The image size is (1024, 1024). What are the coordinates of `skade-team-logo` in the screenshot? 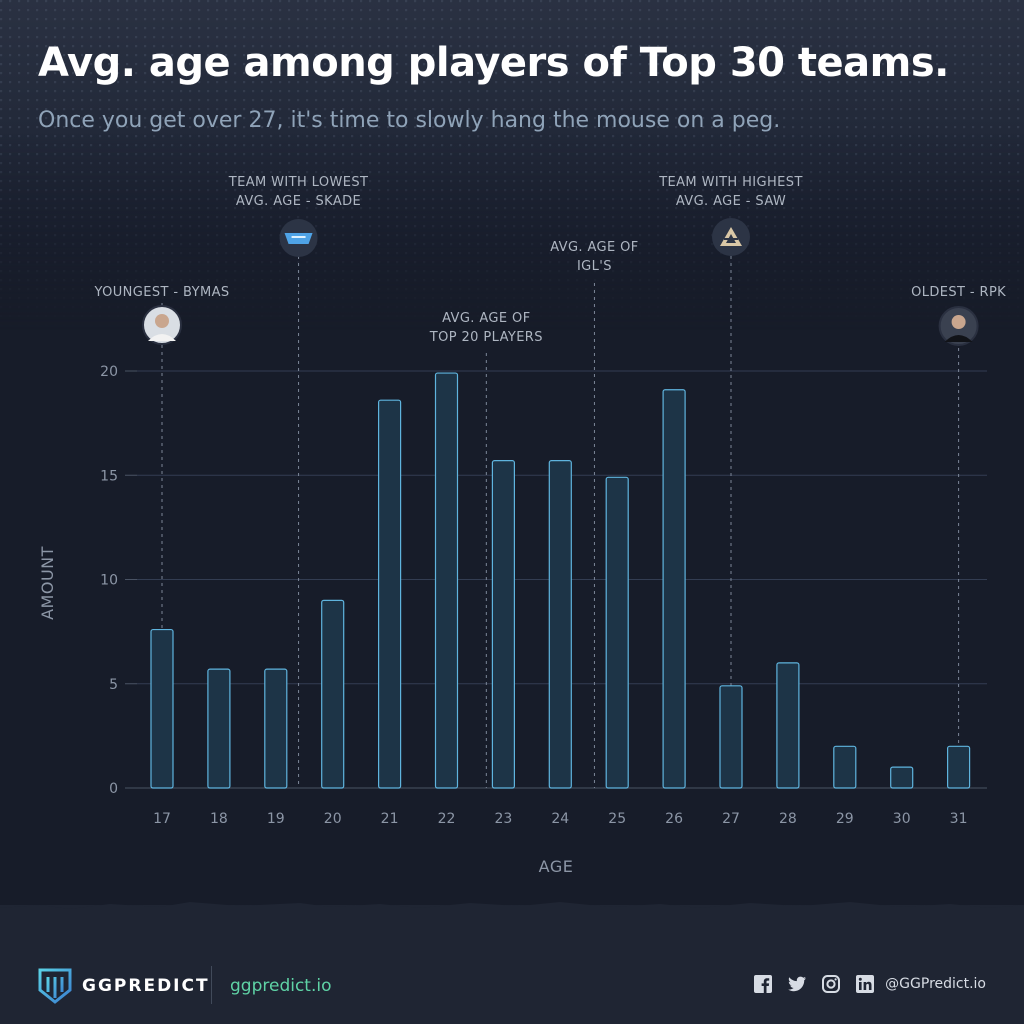 It's located at (298, 238).